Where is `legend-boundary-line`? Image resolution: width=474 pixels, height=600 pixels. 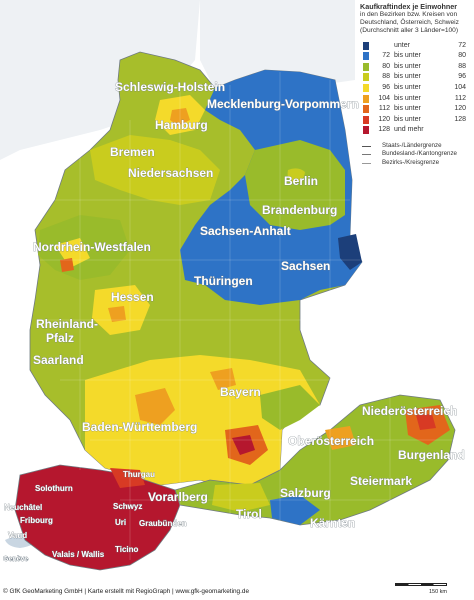
legend-boundary-line is located at coordinates (366, 146).